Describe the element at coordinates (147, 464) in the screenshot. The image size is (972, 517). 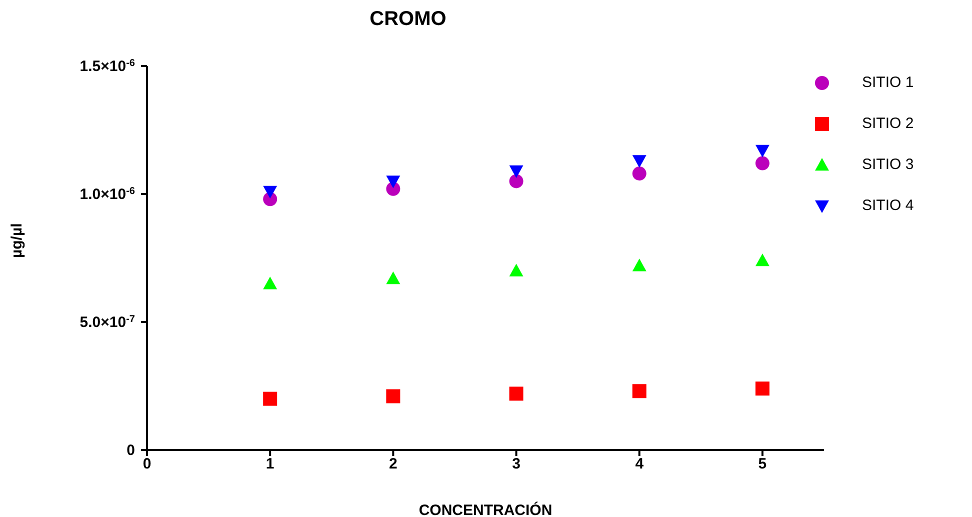
I see `x-tick-label: 0` at that location.